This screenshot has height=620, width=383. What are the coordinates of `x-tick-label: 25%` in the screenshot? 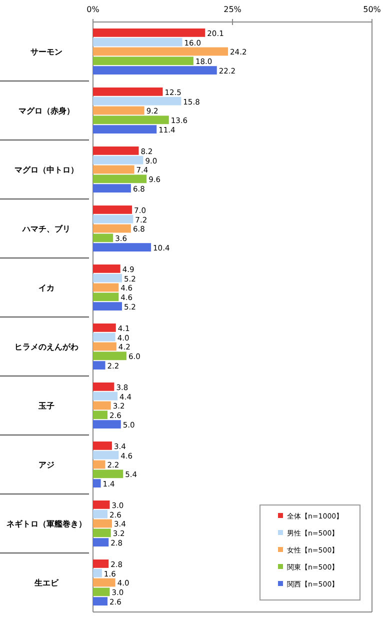 It's located at (233, 9).